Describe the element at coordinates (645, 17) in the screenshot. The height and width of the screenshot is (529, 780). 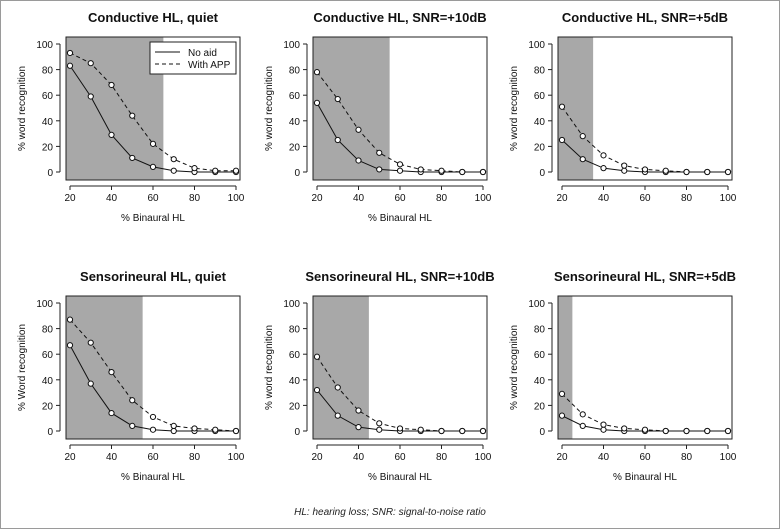
I see `chart-title: Conductive HL, SNR=+5dB` at that location.